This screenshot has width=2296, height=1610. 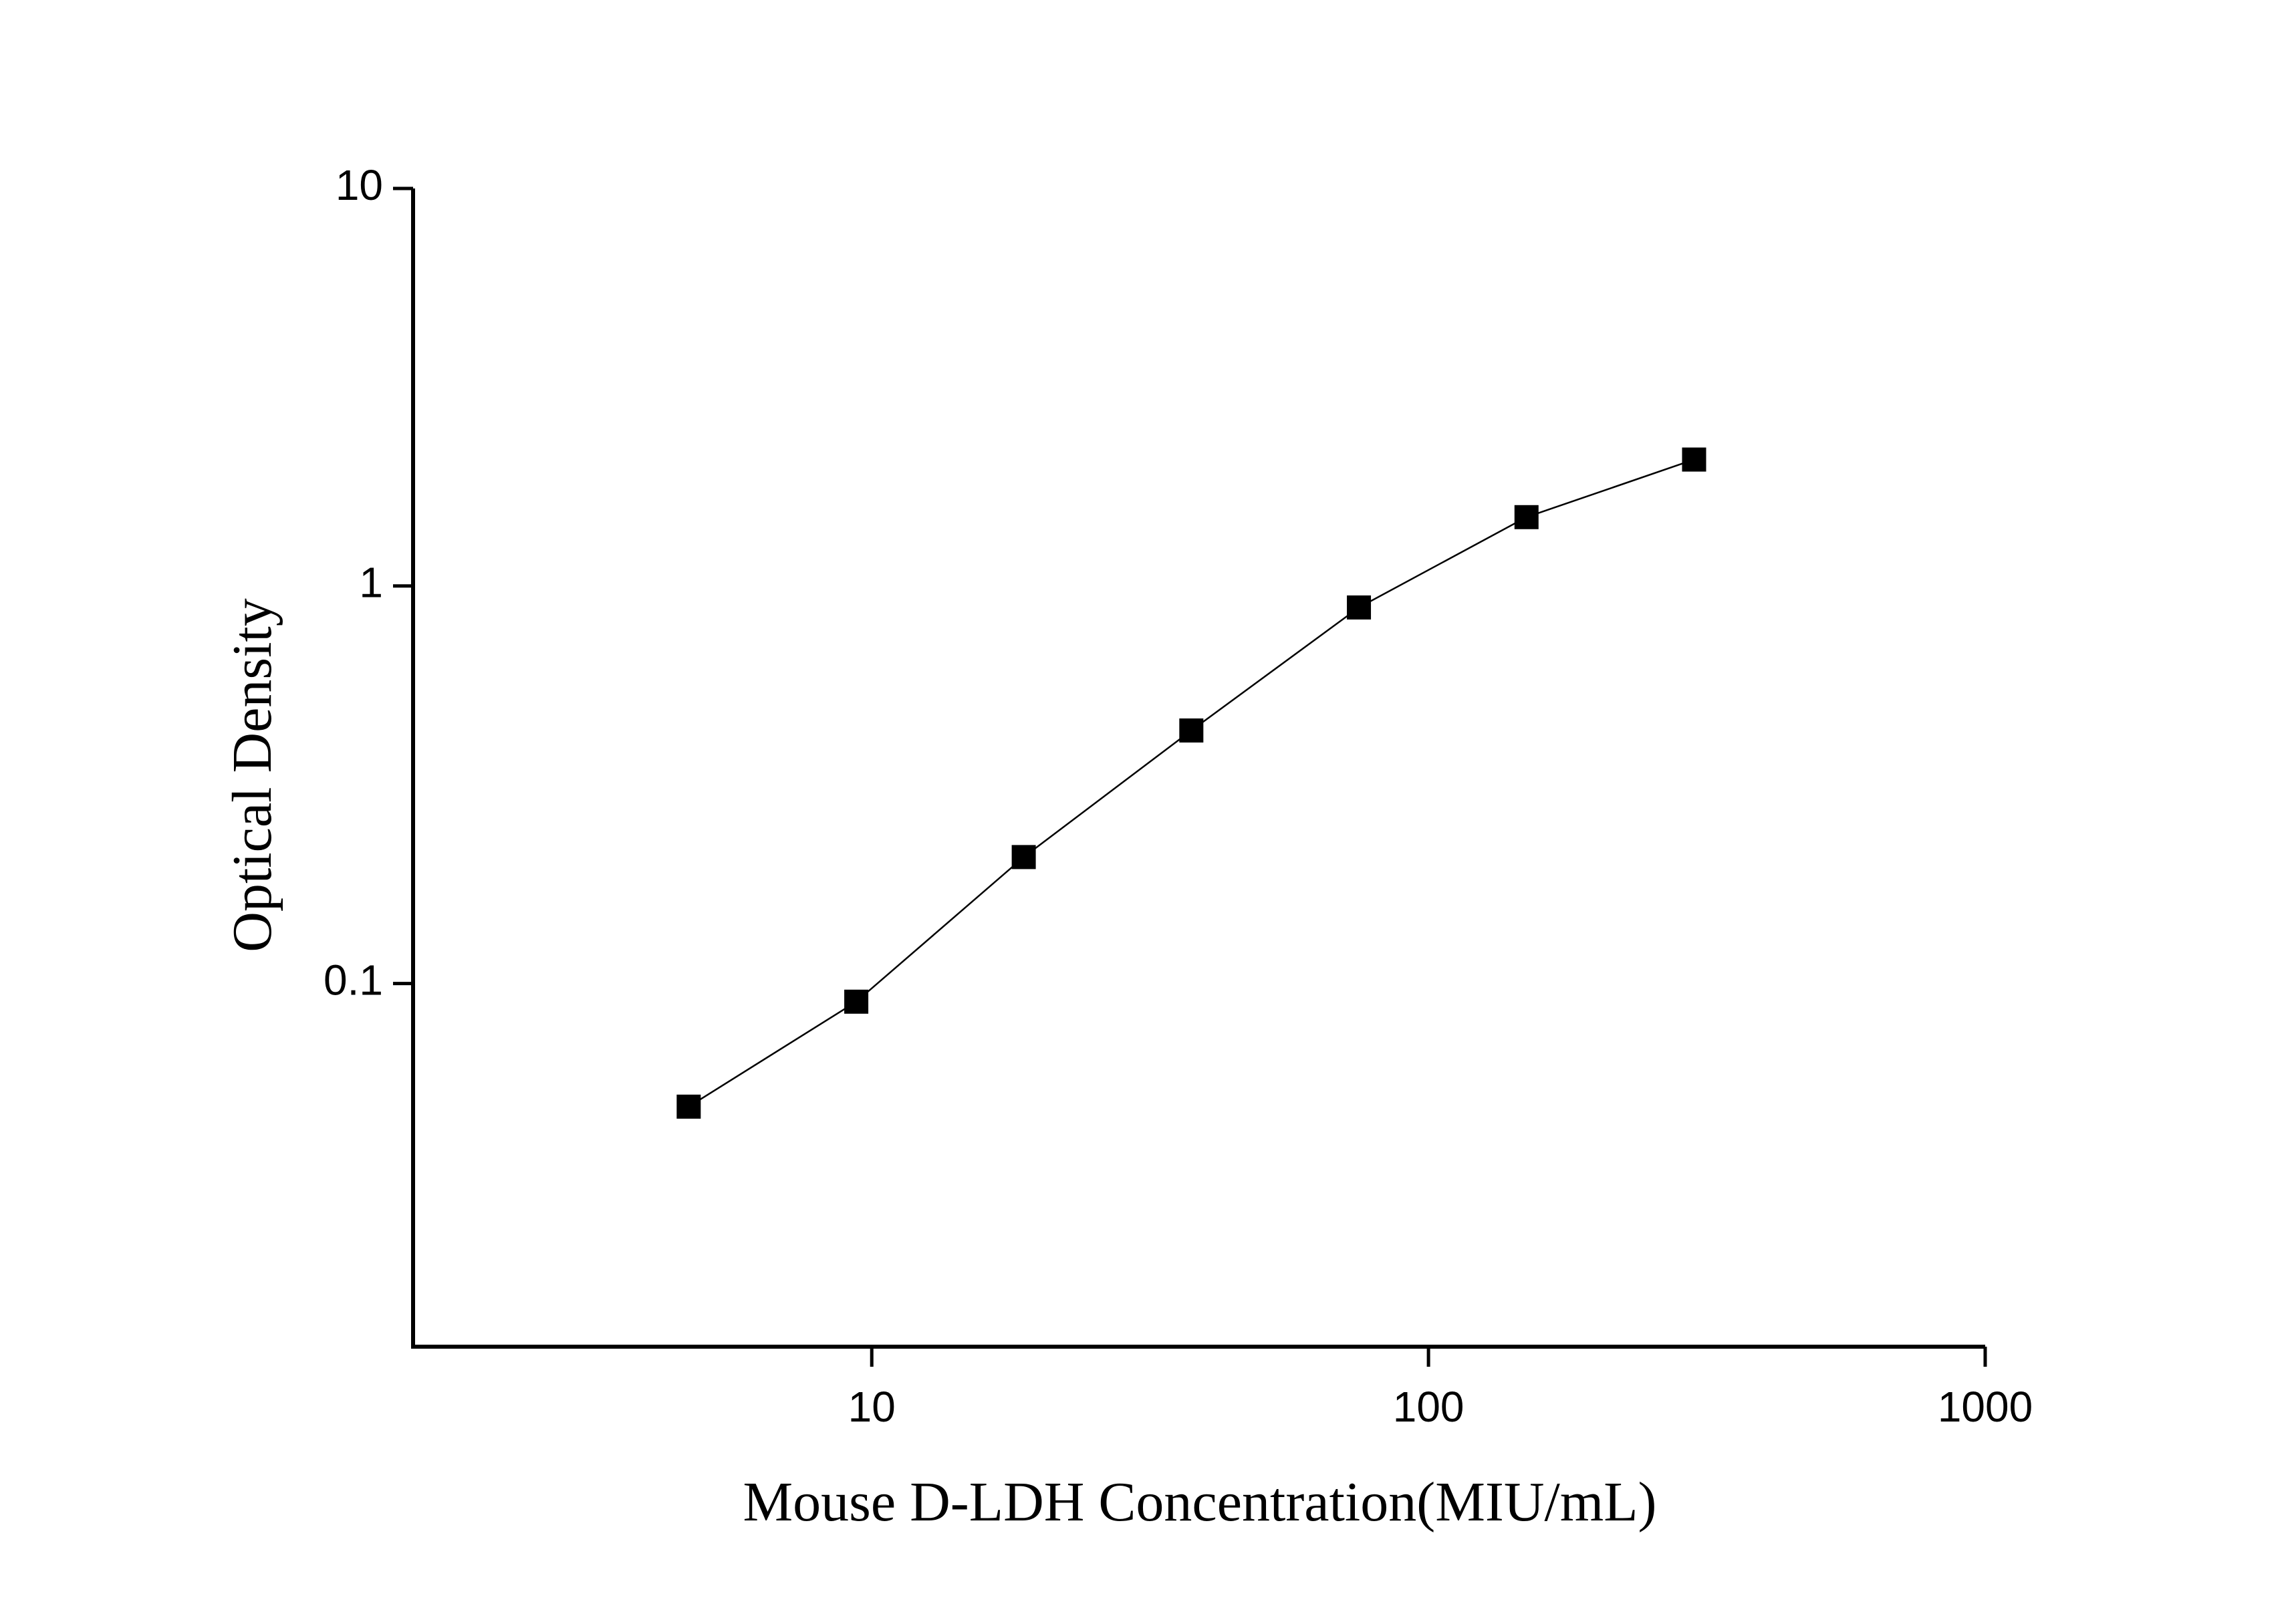 What do you see at coordinates (359, 185) in the screenshot?
I see `y-tick-label: 10` at bounding box center [359, 185].